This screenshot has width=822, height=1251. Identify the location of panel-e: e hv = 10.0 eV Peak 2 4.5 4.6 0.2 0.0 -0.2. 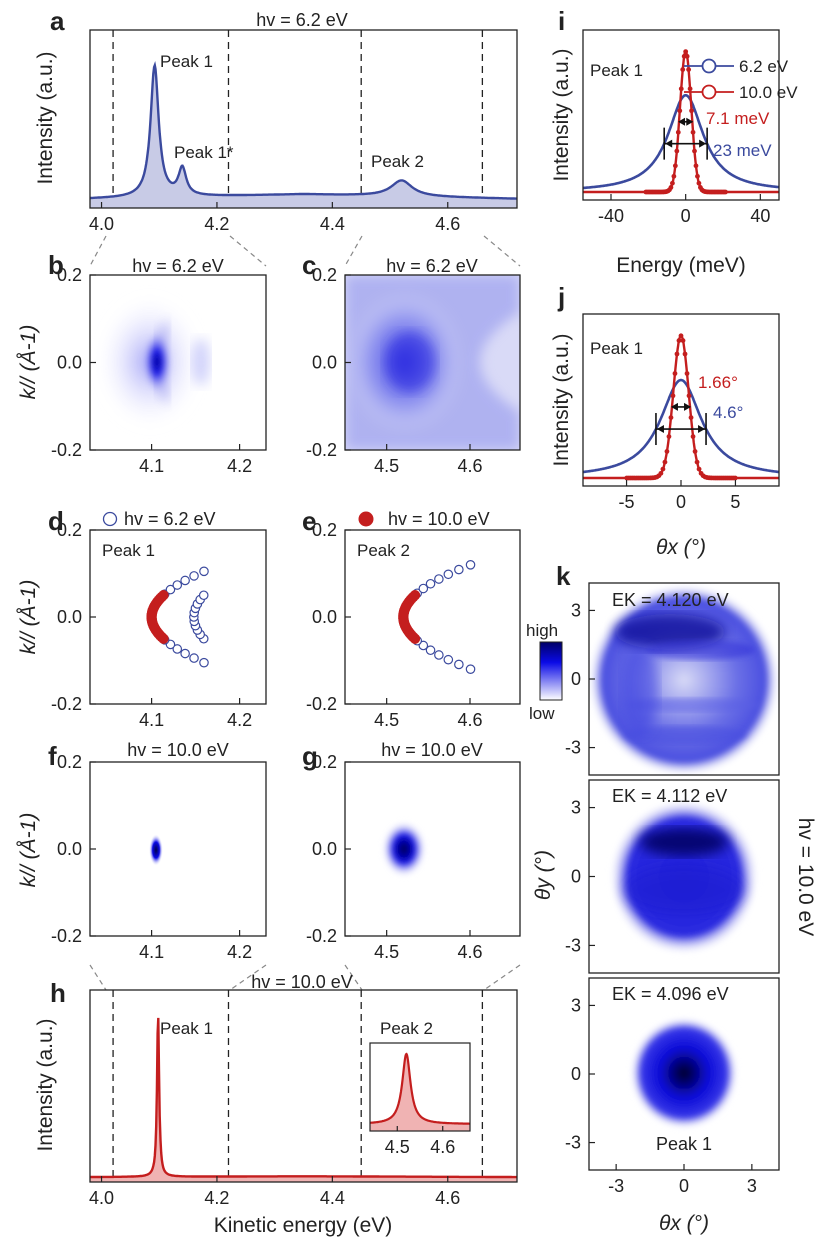
(411, 618).